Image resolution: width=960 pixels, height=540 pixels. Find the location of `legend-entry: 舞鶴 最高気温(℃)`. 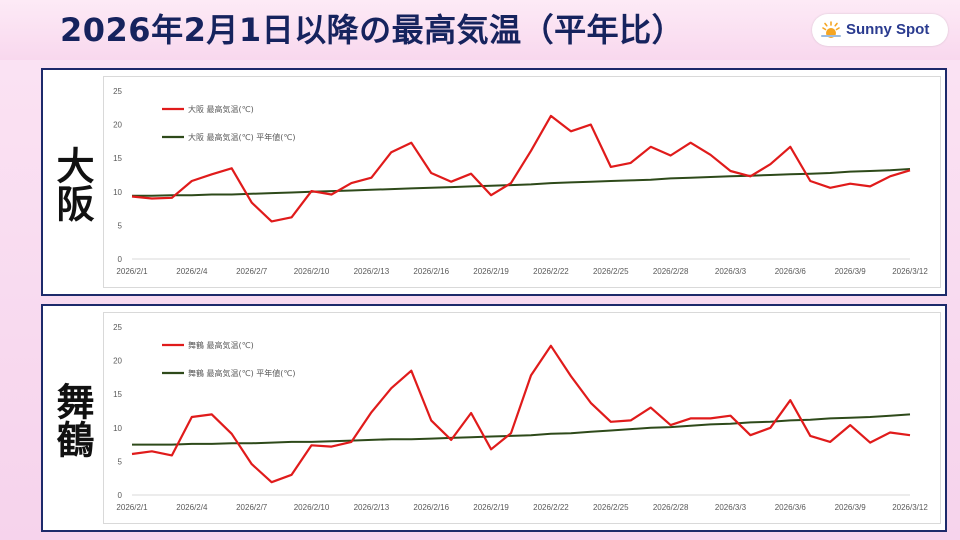

legend-entry: 舞鶴 最高気温(℃) is located at coordinates (221, 345).